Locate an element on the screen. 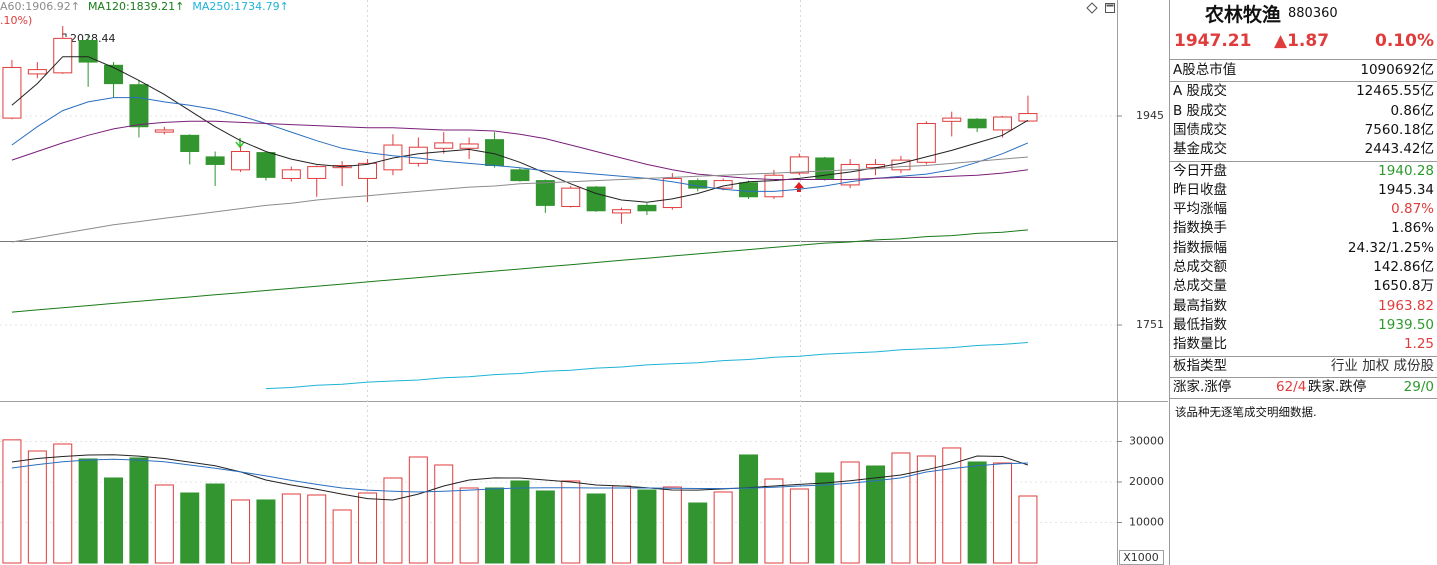  quote-row: 今日开盘 1940.28 is located at coordinates (1303, 171).